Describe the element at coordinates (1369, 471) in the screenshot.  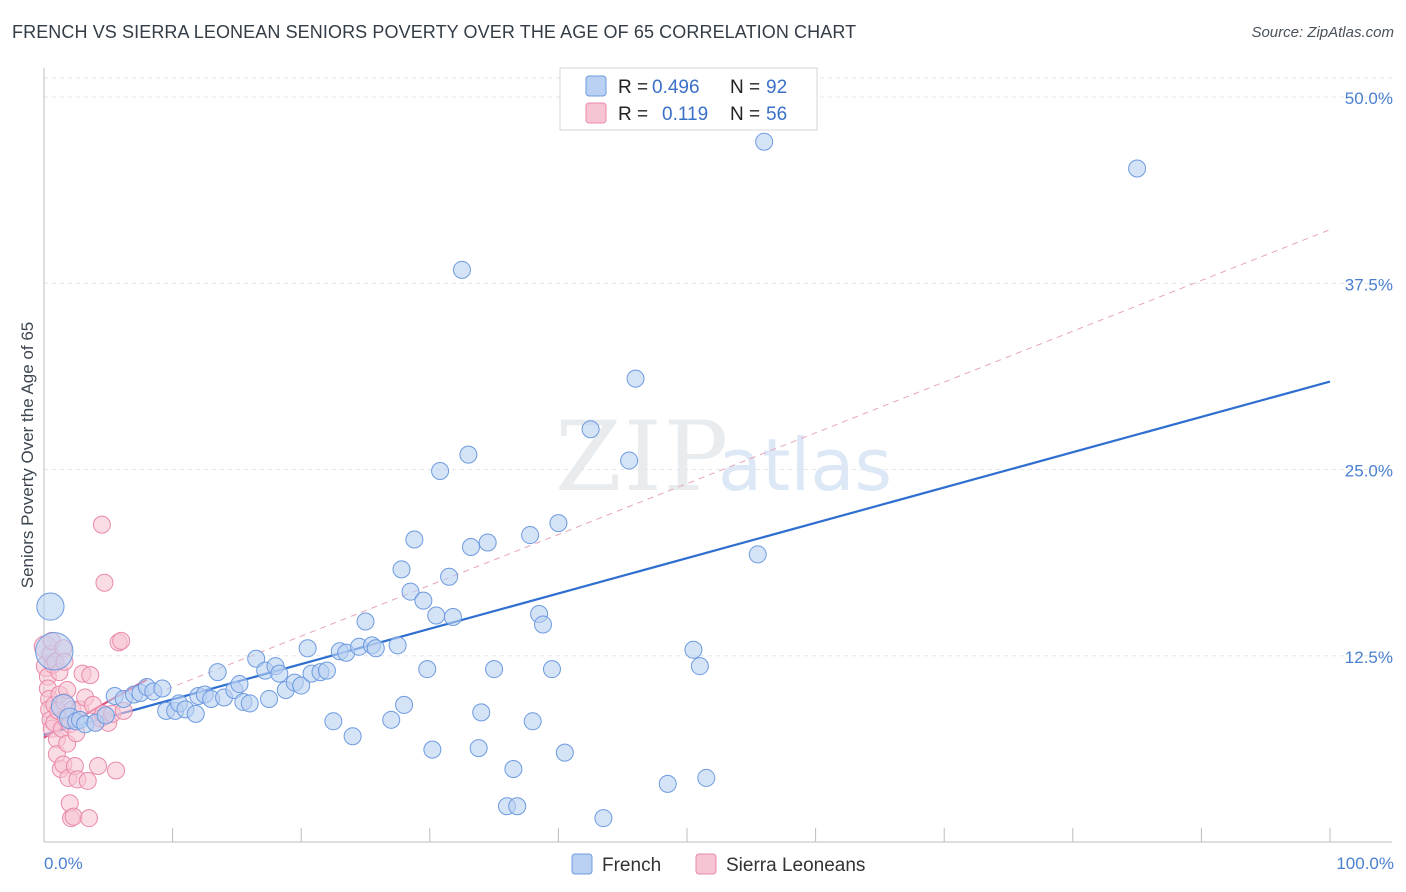
I see `y-tick-label-1: 25.0%` at that location.